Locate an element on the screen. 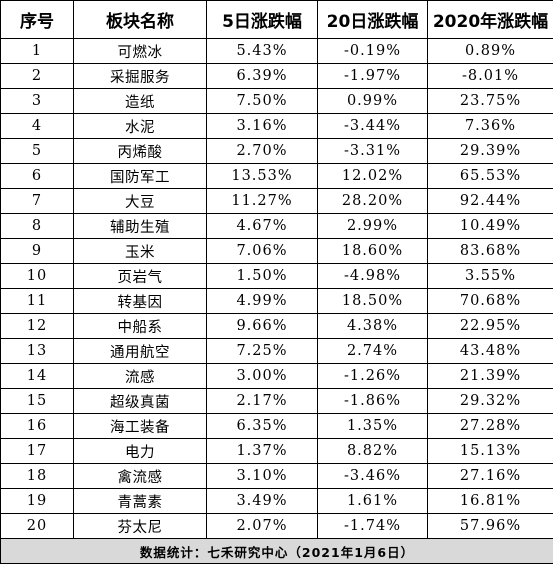 This screenshot has height=564, width=553. index-cell: 6 is located at coordinates (37, 176).